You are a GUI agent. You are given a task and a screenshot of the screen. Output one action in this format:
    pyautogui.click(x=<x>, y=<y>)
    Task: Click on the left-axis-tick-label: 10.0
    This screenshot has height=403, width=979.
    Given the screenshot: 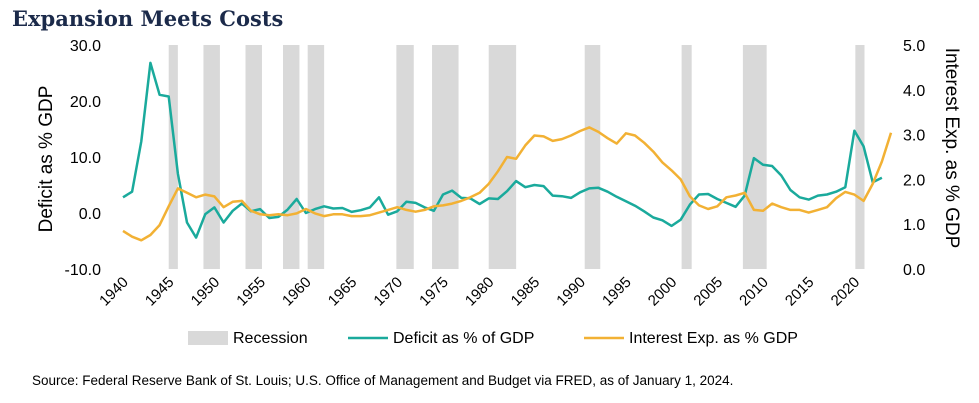 What is the action you would take?
    pyautogui.click(x=85, y=158)
    